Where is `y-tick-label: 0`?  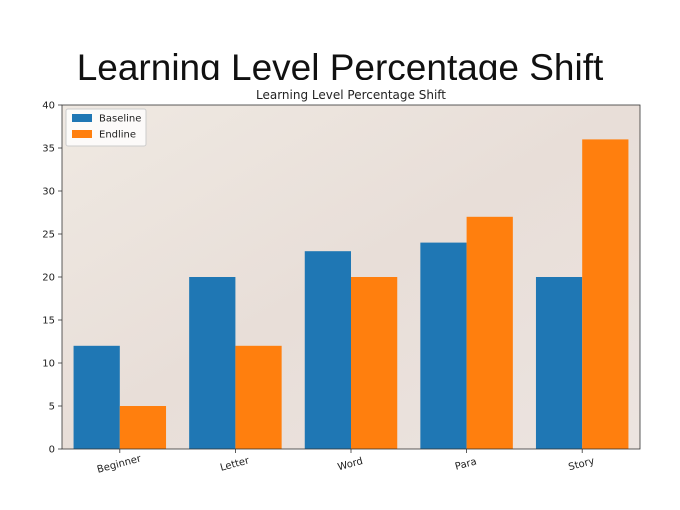 y-tick-label: 0 is located at coordinates (52, 450).